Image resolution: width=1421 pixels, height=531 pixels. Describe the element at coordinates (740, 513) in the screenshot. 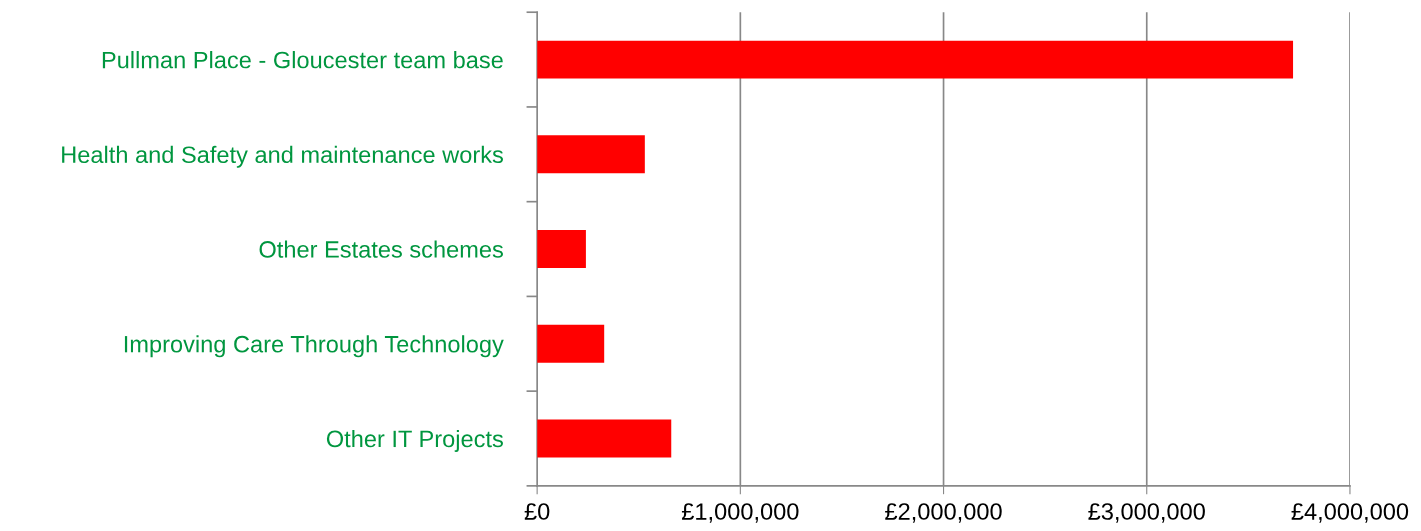

I see `x-tick-label: £1,000,000` at that location.